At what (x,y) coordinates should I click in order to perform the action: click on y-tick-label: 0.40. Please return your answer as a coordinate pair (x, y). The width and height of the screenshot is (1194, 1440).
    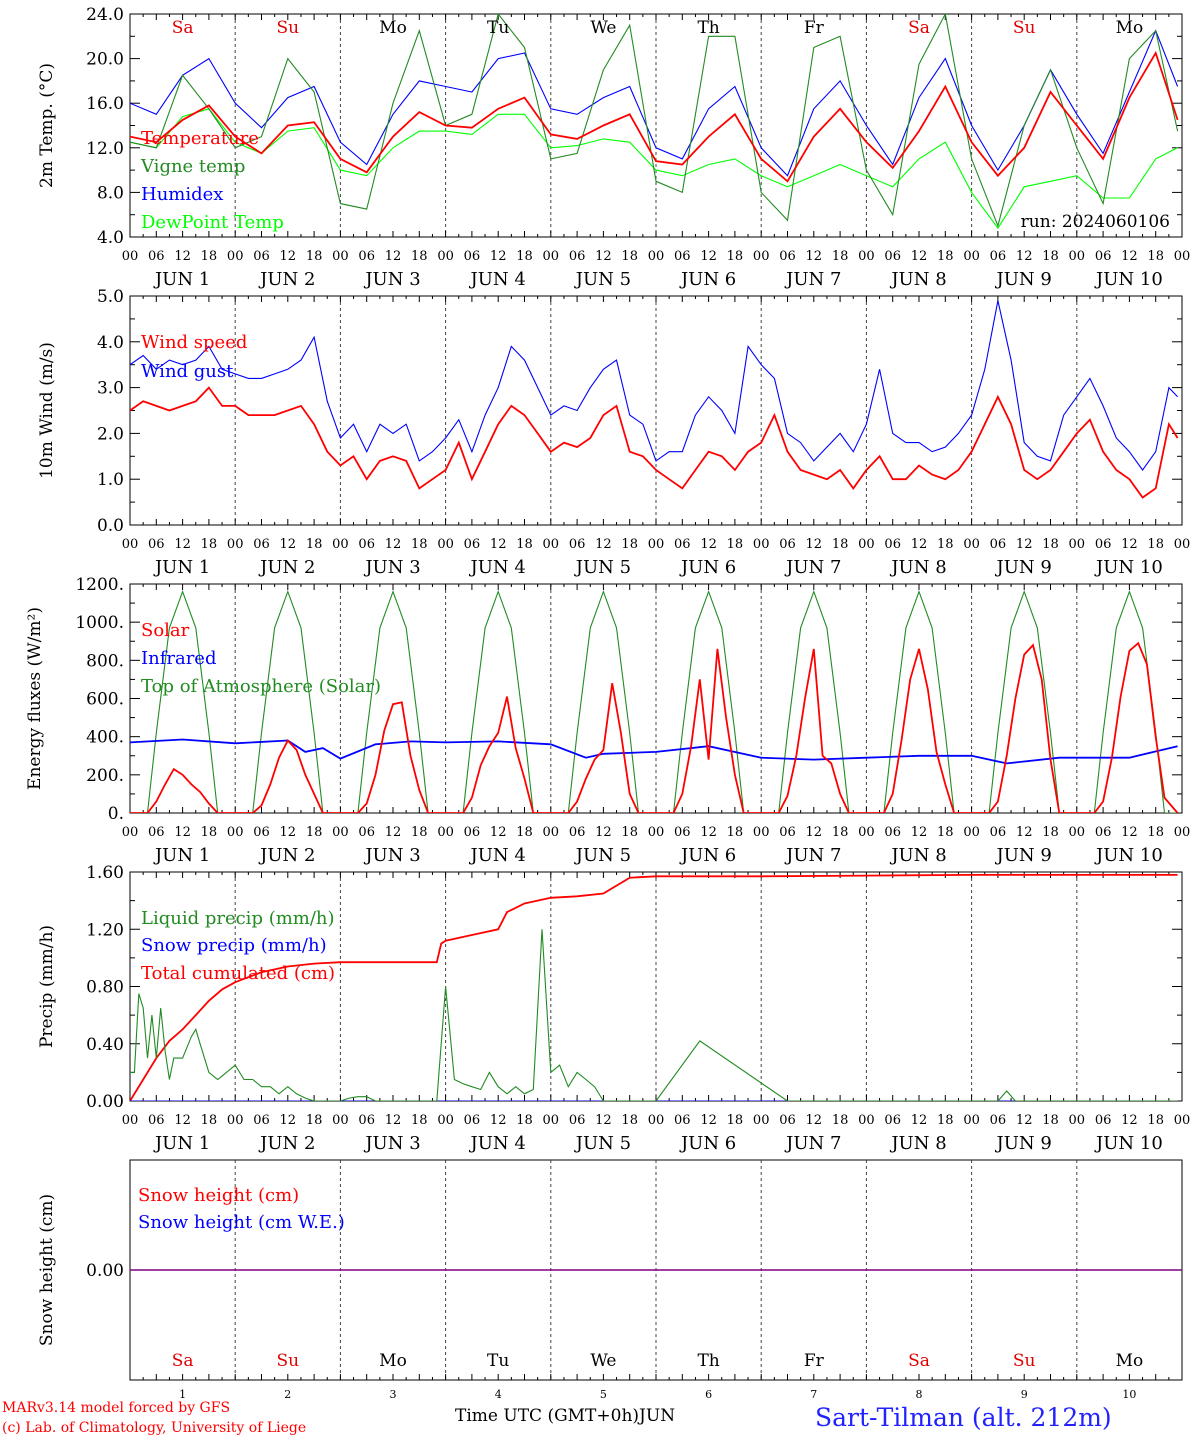
    Looking at the image, I should click on (105, 1045).